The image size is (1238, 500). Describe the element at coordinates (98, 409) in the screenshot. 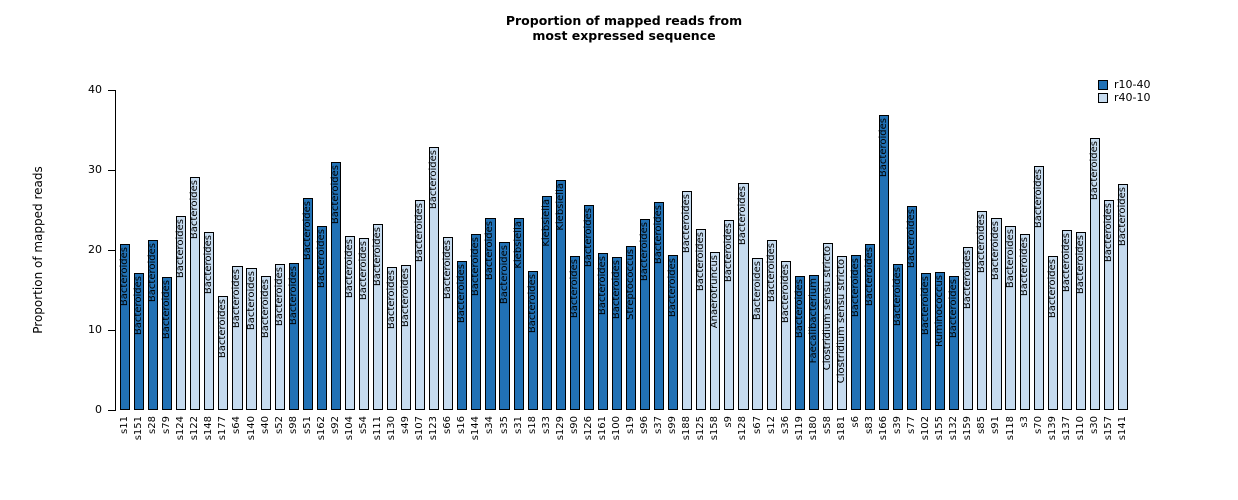

I see `y-tick-label: 0` at that location.